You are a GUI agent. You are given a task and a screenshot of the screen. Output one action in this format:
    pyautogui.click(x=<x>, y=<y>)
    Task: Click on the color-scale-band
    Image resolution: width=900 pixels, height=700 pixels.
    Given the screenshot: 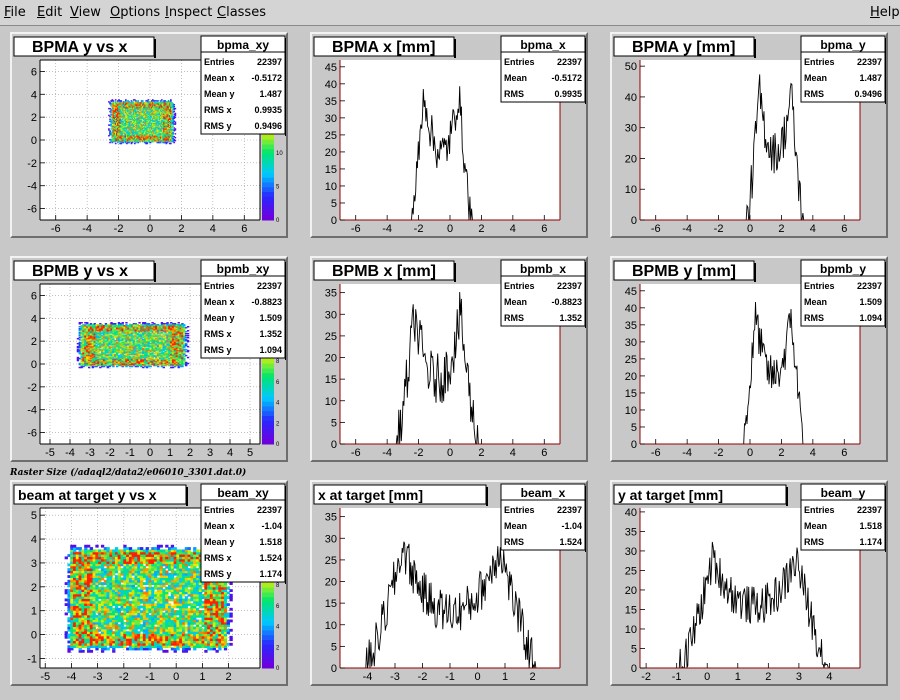 What is the action you would take?
    pyautogui.click(x=268, y=170)
    